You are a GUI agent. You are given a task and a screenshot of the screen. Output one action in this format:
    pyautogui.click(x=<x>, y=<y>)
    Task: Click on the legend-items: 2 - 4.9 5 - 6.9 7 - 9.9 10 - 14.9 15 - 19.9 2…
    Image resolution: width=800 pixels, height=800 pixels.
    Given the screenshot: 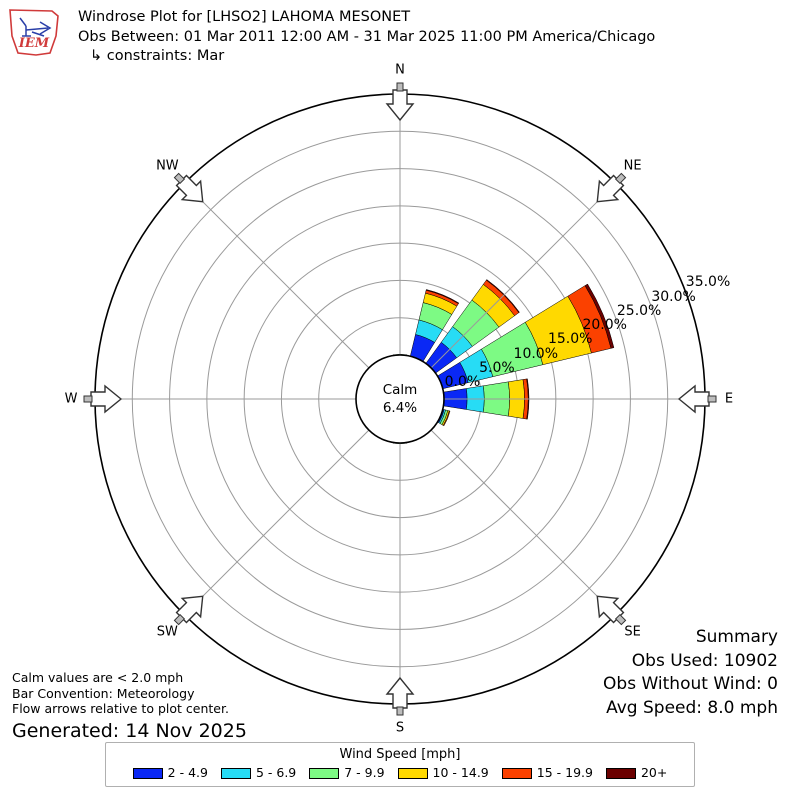 What is the action you would take?
    pyautogui.click(x=400, y=773)
    